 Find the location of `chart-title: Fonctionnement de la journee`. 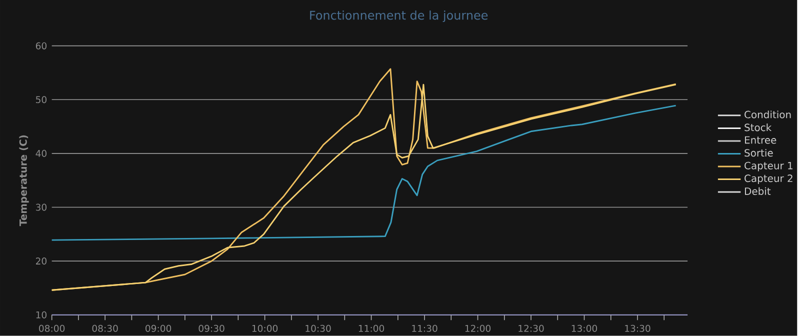

chart-title: Fonctionnement de la journee is located at coordinates (399, 16).